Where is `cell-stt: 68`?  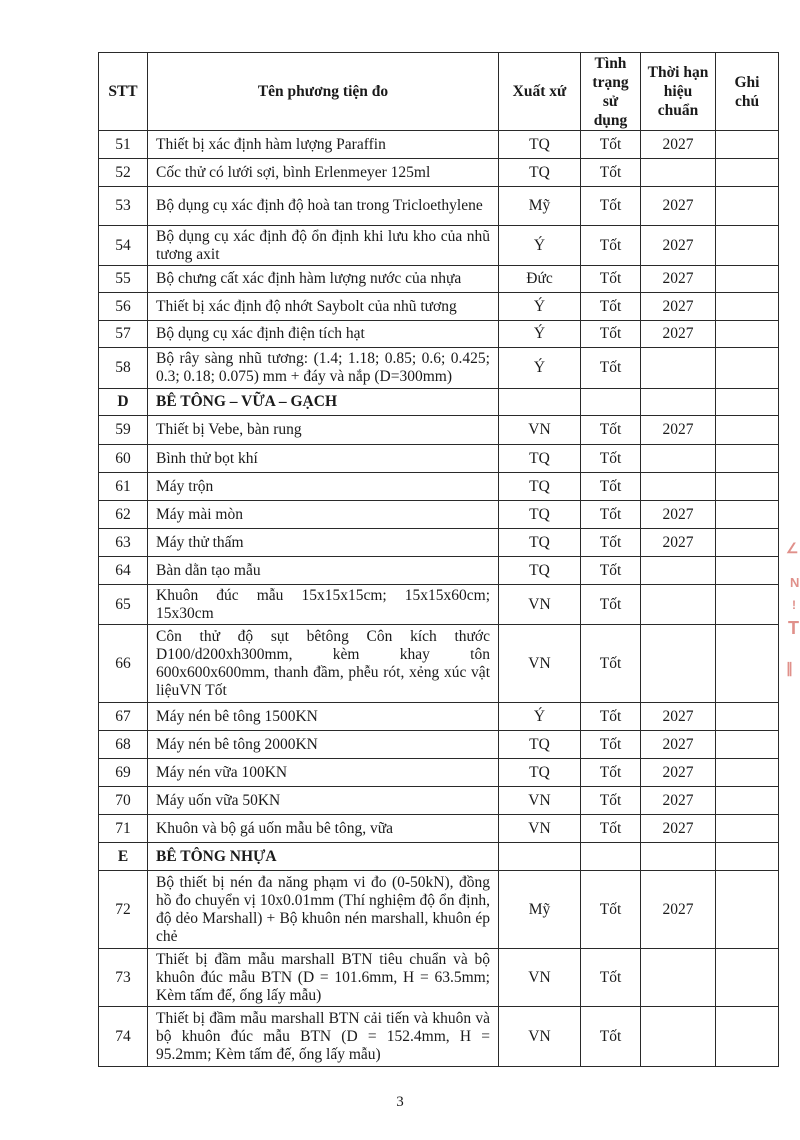
cell-stt: 68 is located at coordinates (123, 744).